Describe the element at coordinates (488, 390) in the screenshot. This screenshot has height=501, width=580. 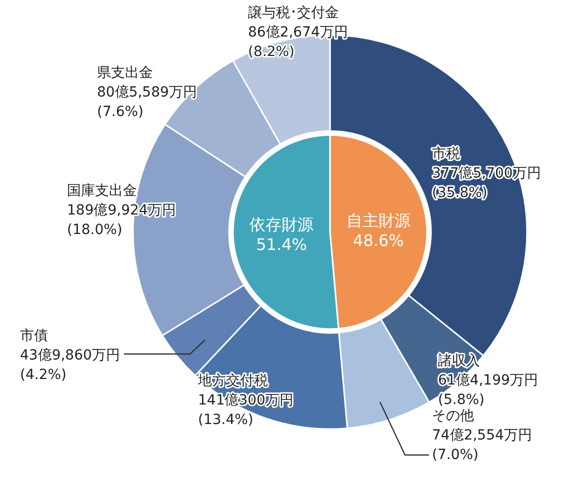
I see `data-label: 61億4,199万円 (5.8%)` at that location.